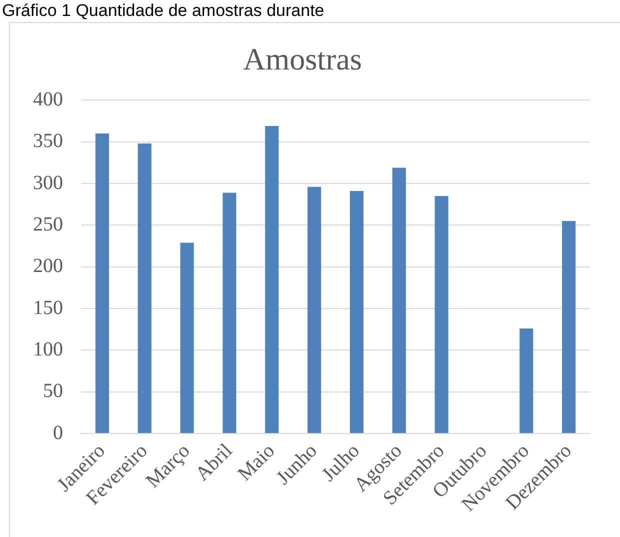 Image resolution: width=620 pixels, height=537 pixels. What do you see at coordinates (58, 433) in the screenshot?
I see `y-tick-label: 0` at bounding box center [58, 433].